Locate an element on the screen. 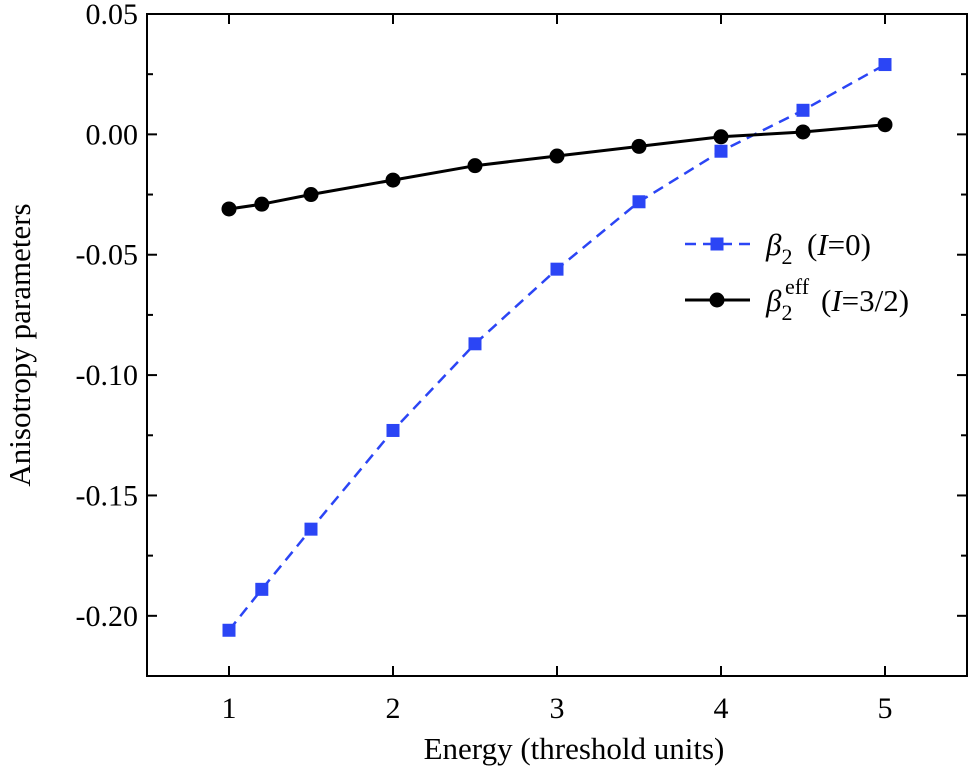 This screenshot has width=968, height=769. y-tick-label: 0.05 is located at coordinates (112, 15).